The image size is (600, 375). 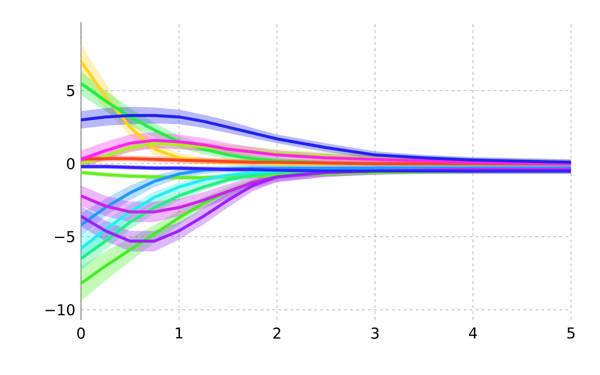 I want to click on y-tick-label: −5, so click(x=64, y=236).